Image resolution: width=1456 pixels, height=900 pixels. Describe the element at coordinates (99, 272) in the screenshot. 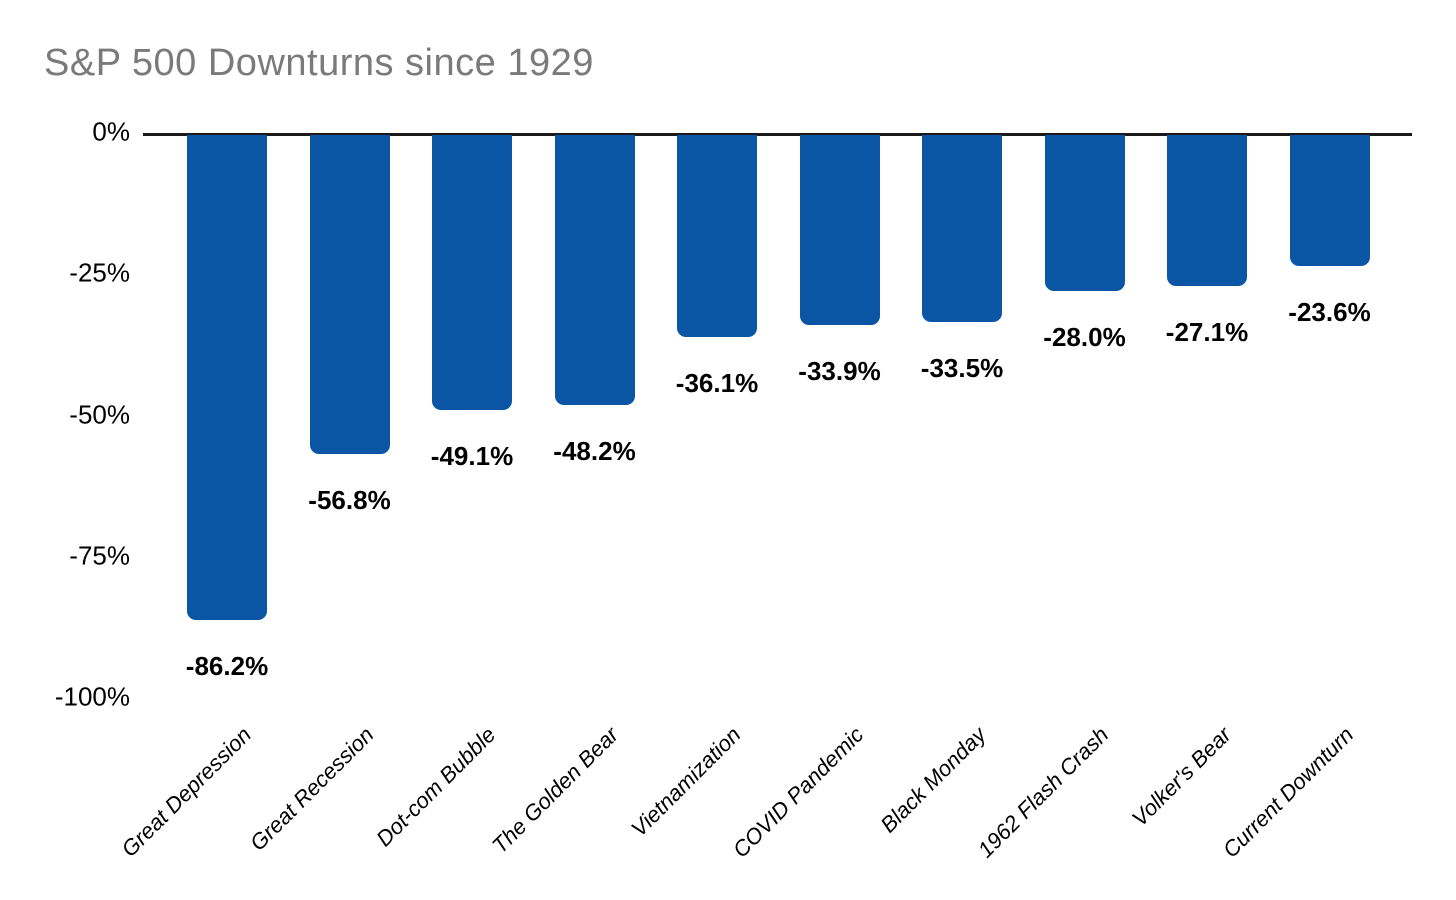

I see `y-axis-tick-label: -25%` at that location.